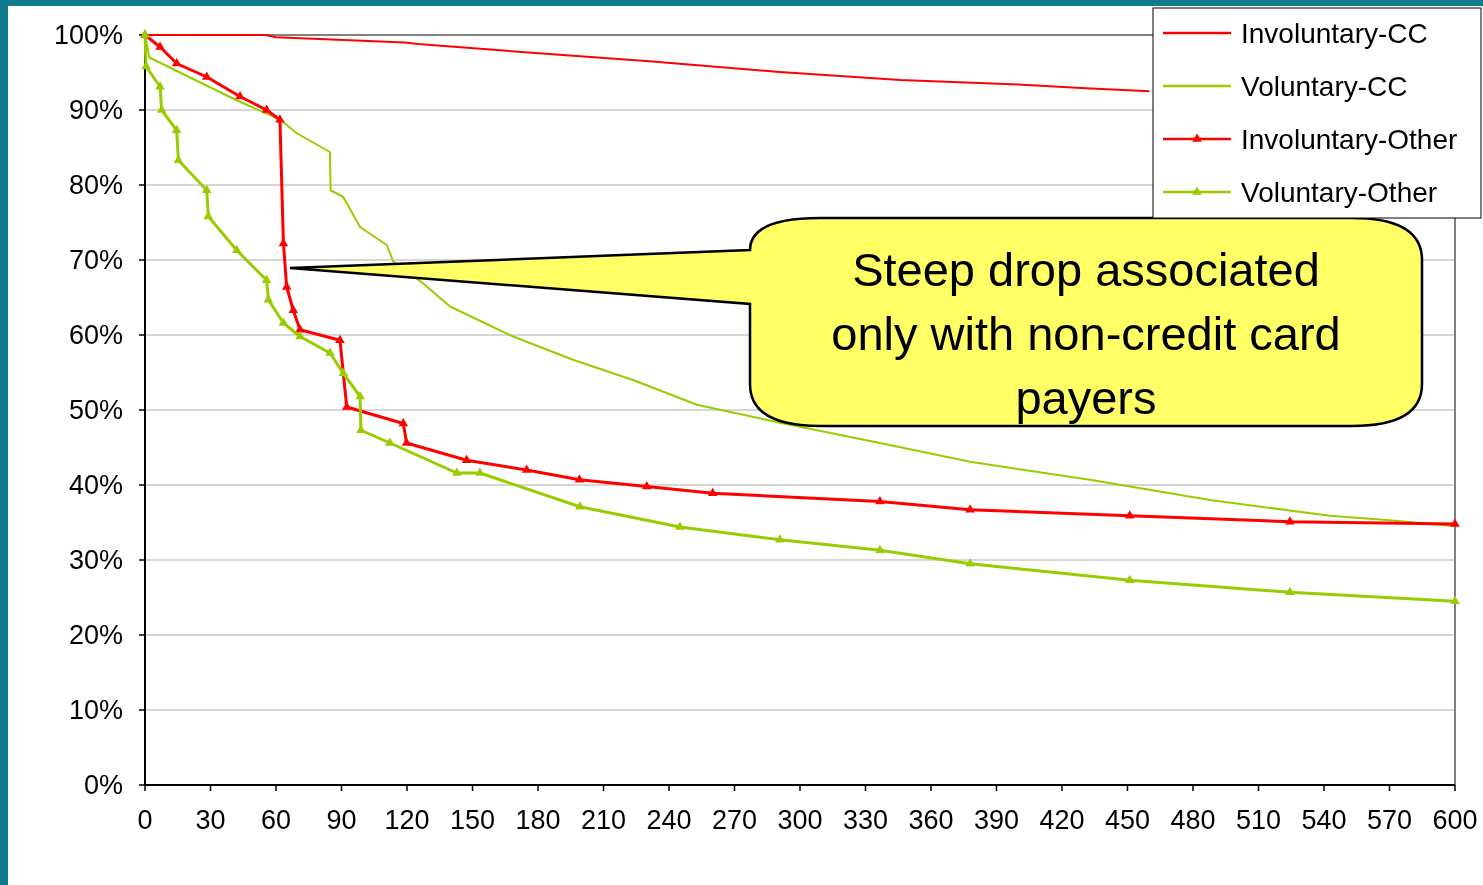  Describe the element at coordinates (95, 260) in the screenshot. I see `y-tick-label: 70%` at that location.